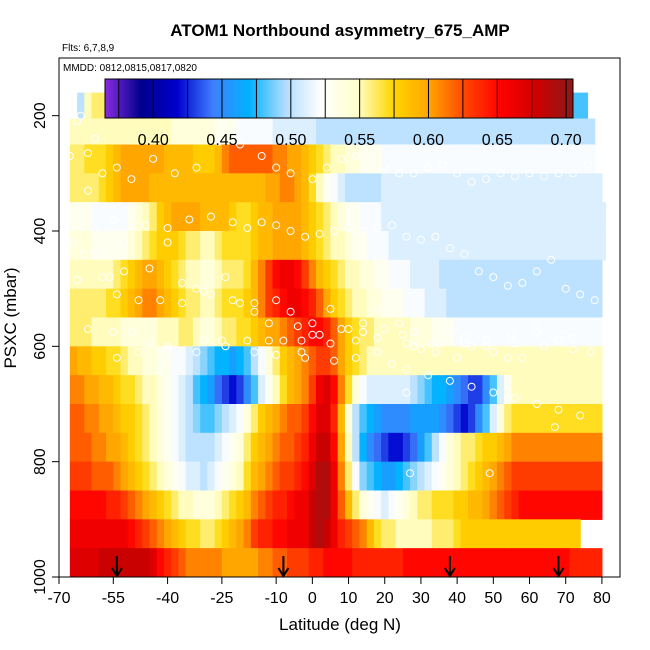 This screenshot has width=650, height=650. I want to click on y-tick-label: 200, so click(40, 115).